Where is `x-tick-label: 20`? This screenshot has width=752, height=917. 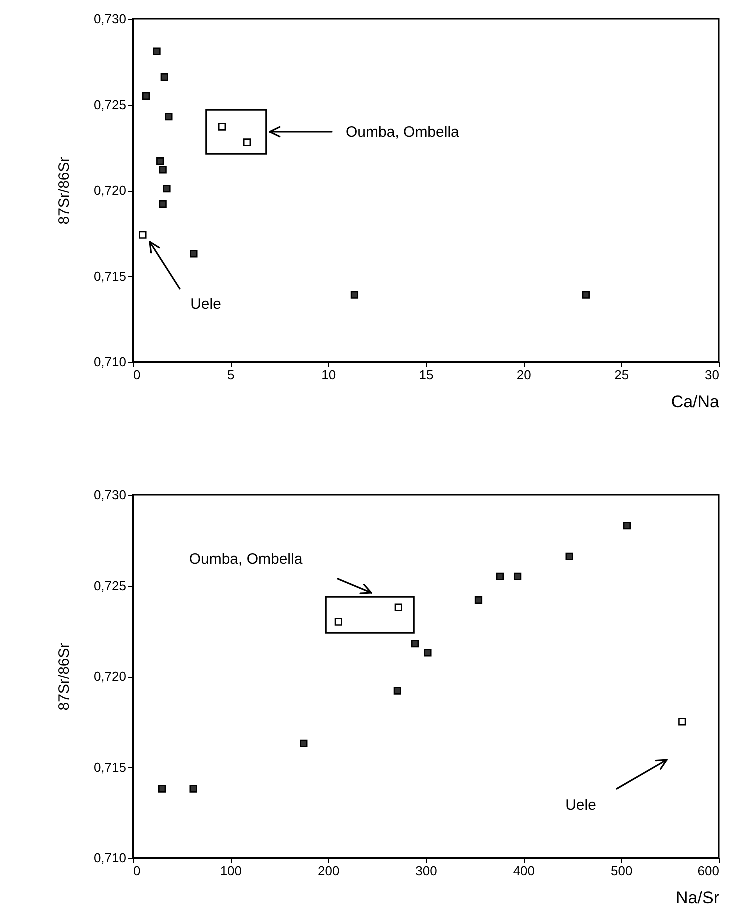
x-tick-label: 20 is located at coordinates (524, 375).